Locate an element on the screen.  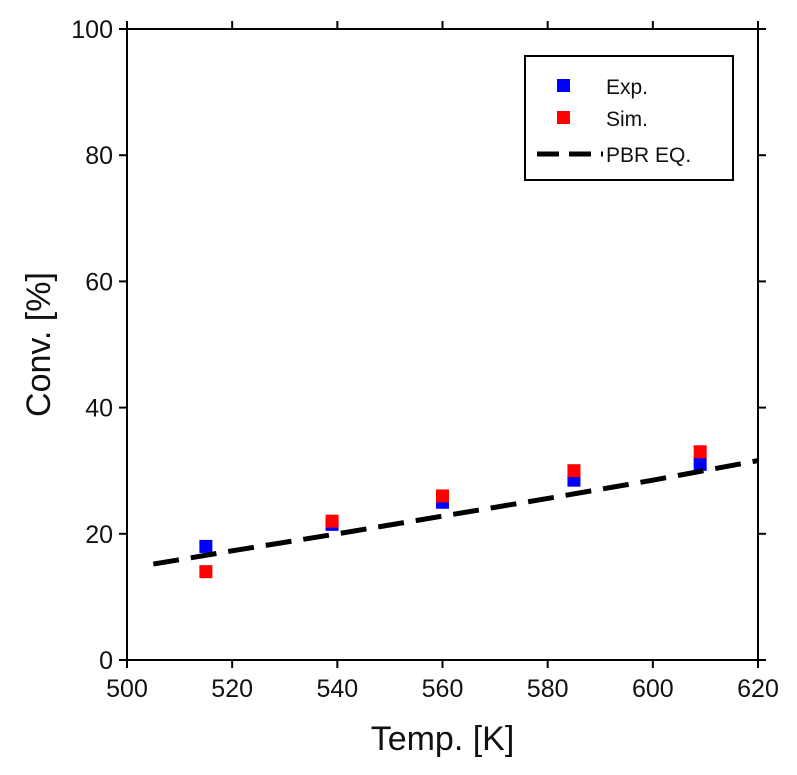
series-line-pbr-eq is located at coordinates (455, 512).